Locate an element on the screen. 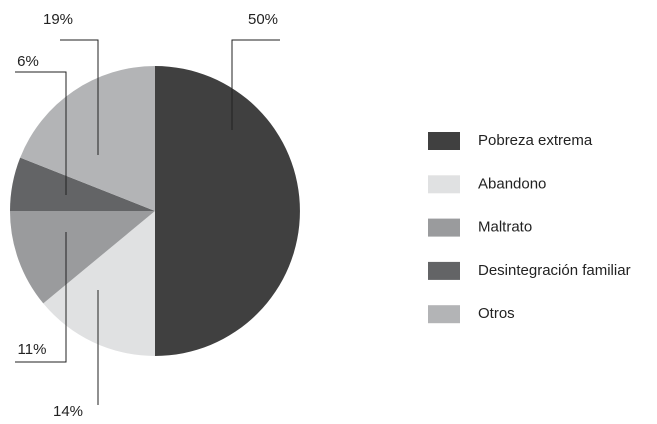 The height and width of the screenshot is (424, 657). legend-label: Maltrato is located at coordinates (505, 227).